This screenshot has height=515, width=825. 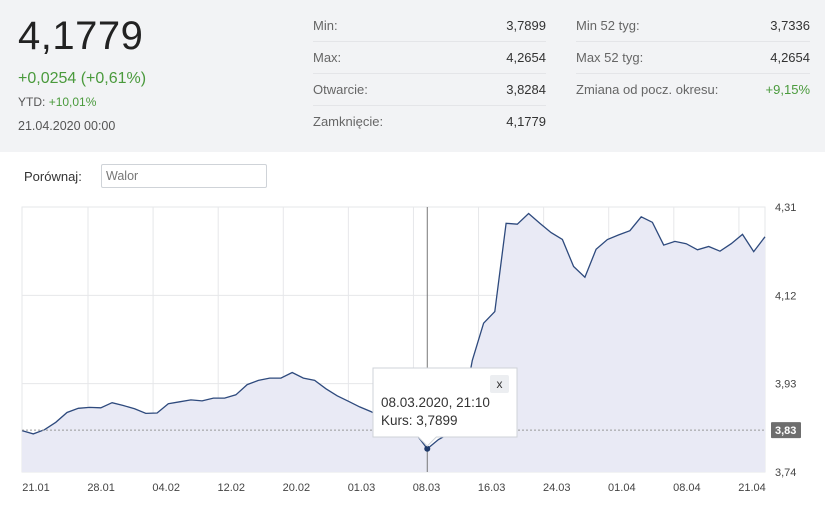 I want to click on x-tick-label: 24.03, so click(x=557, y=488).